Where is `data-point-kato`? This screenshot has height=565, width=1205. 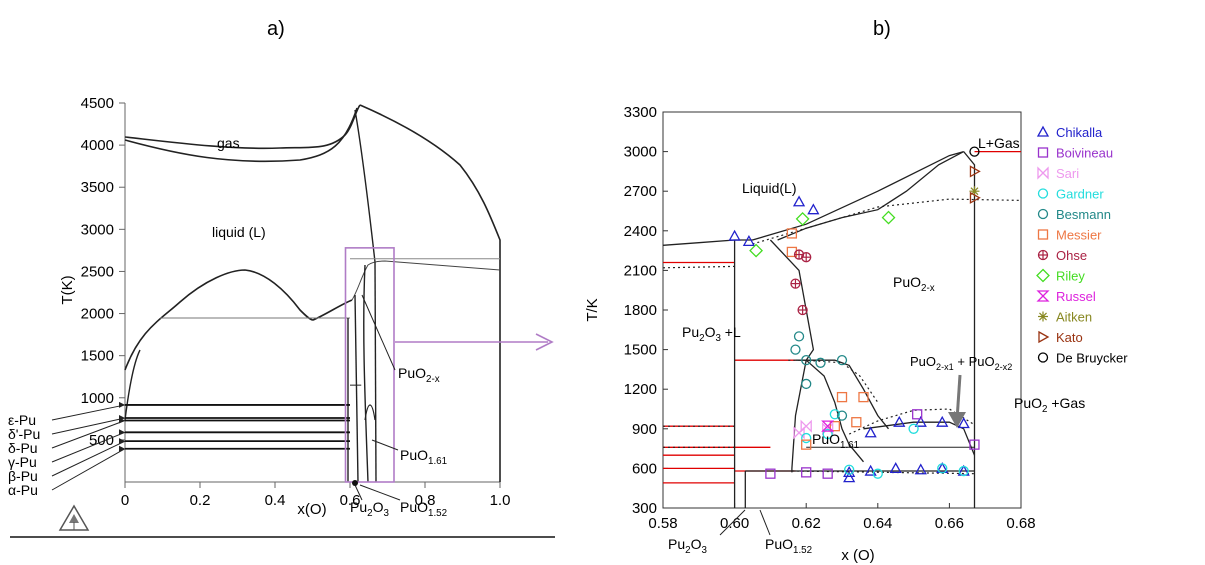 data-point-kato is located at coordinates (975, 171).